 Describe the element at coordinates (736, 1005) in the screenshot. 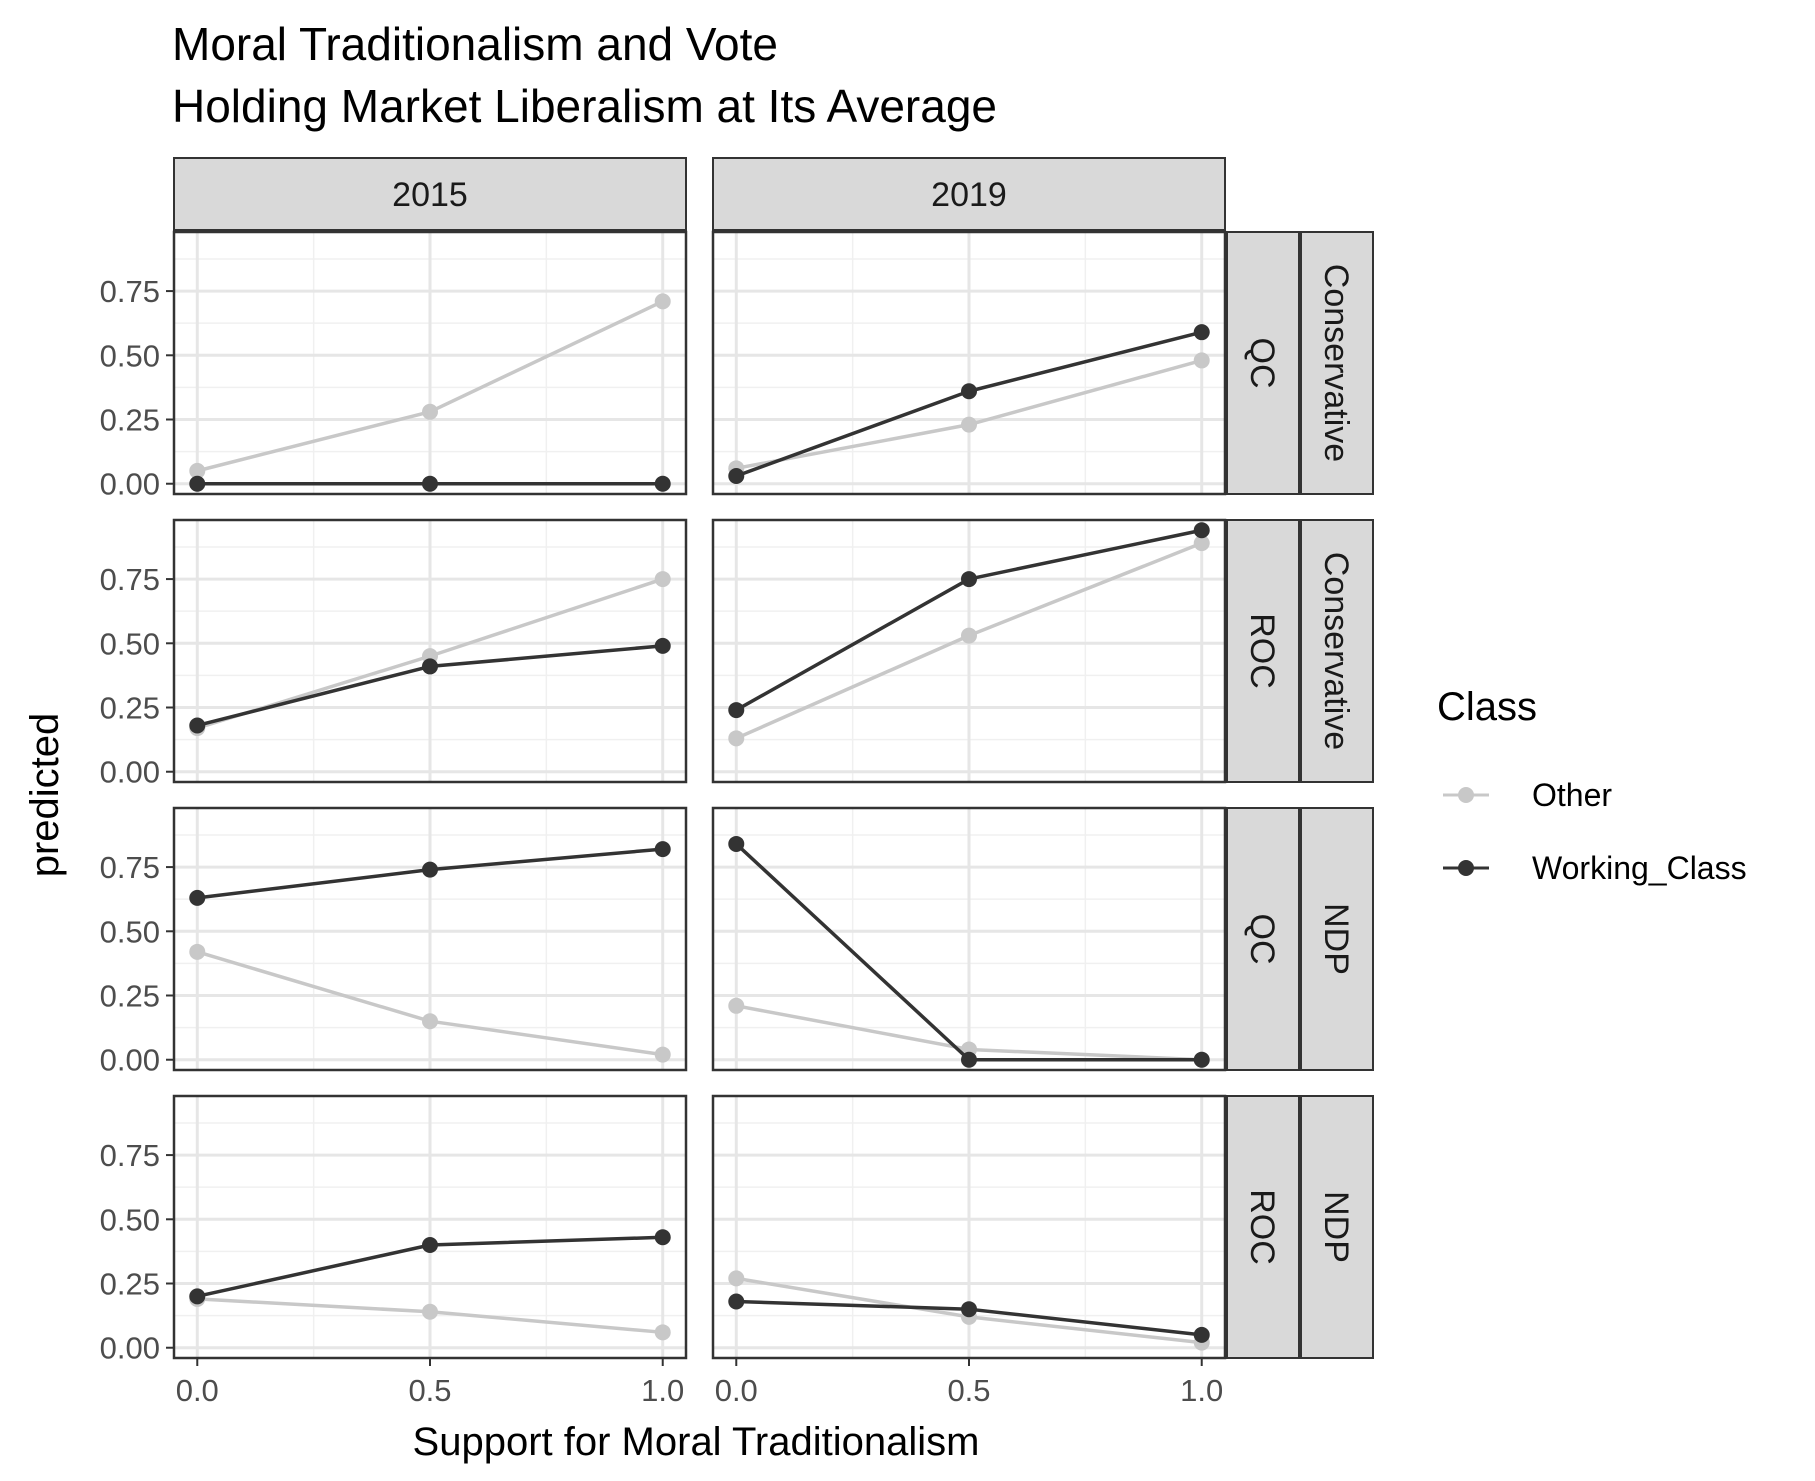

I see `data-point-other-2019-qc-ndp` at that location.